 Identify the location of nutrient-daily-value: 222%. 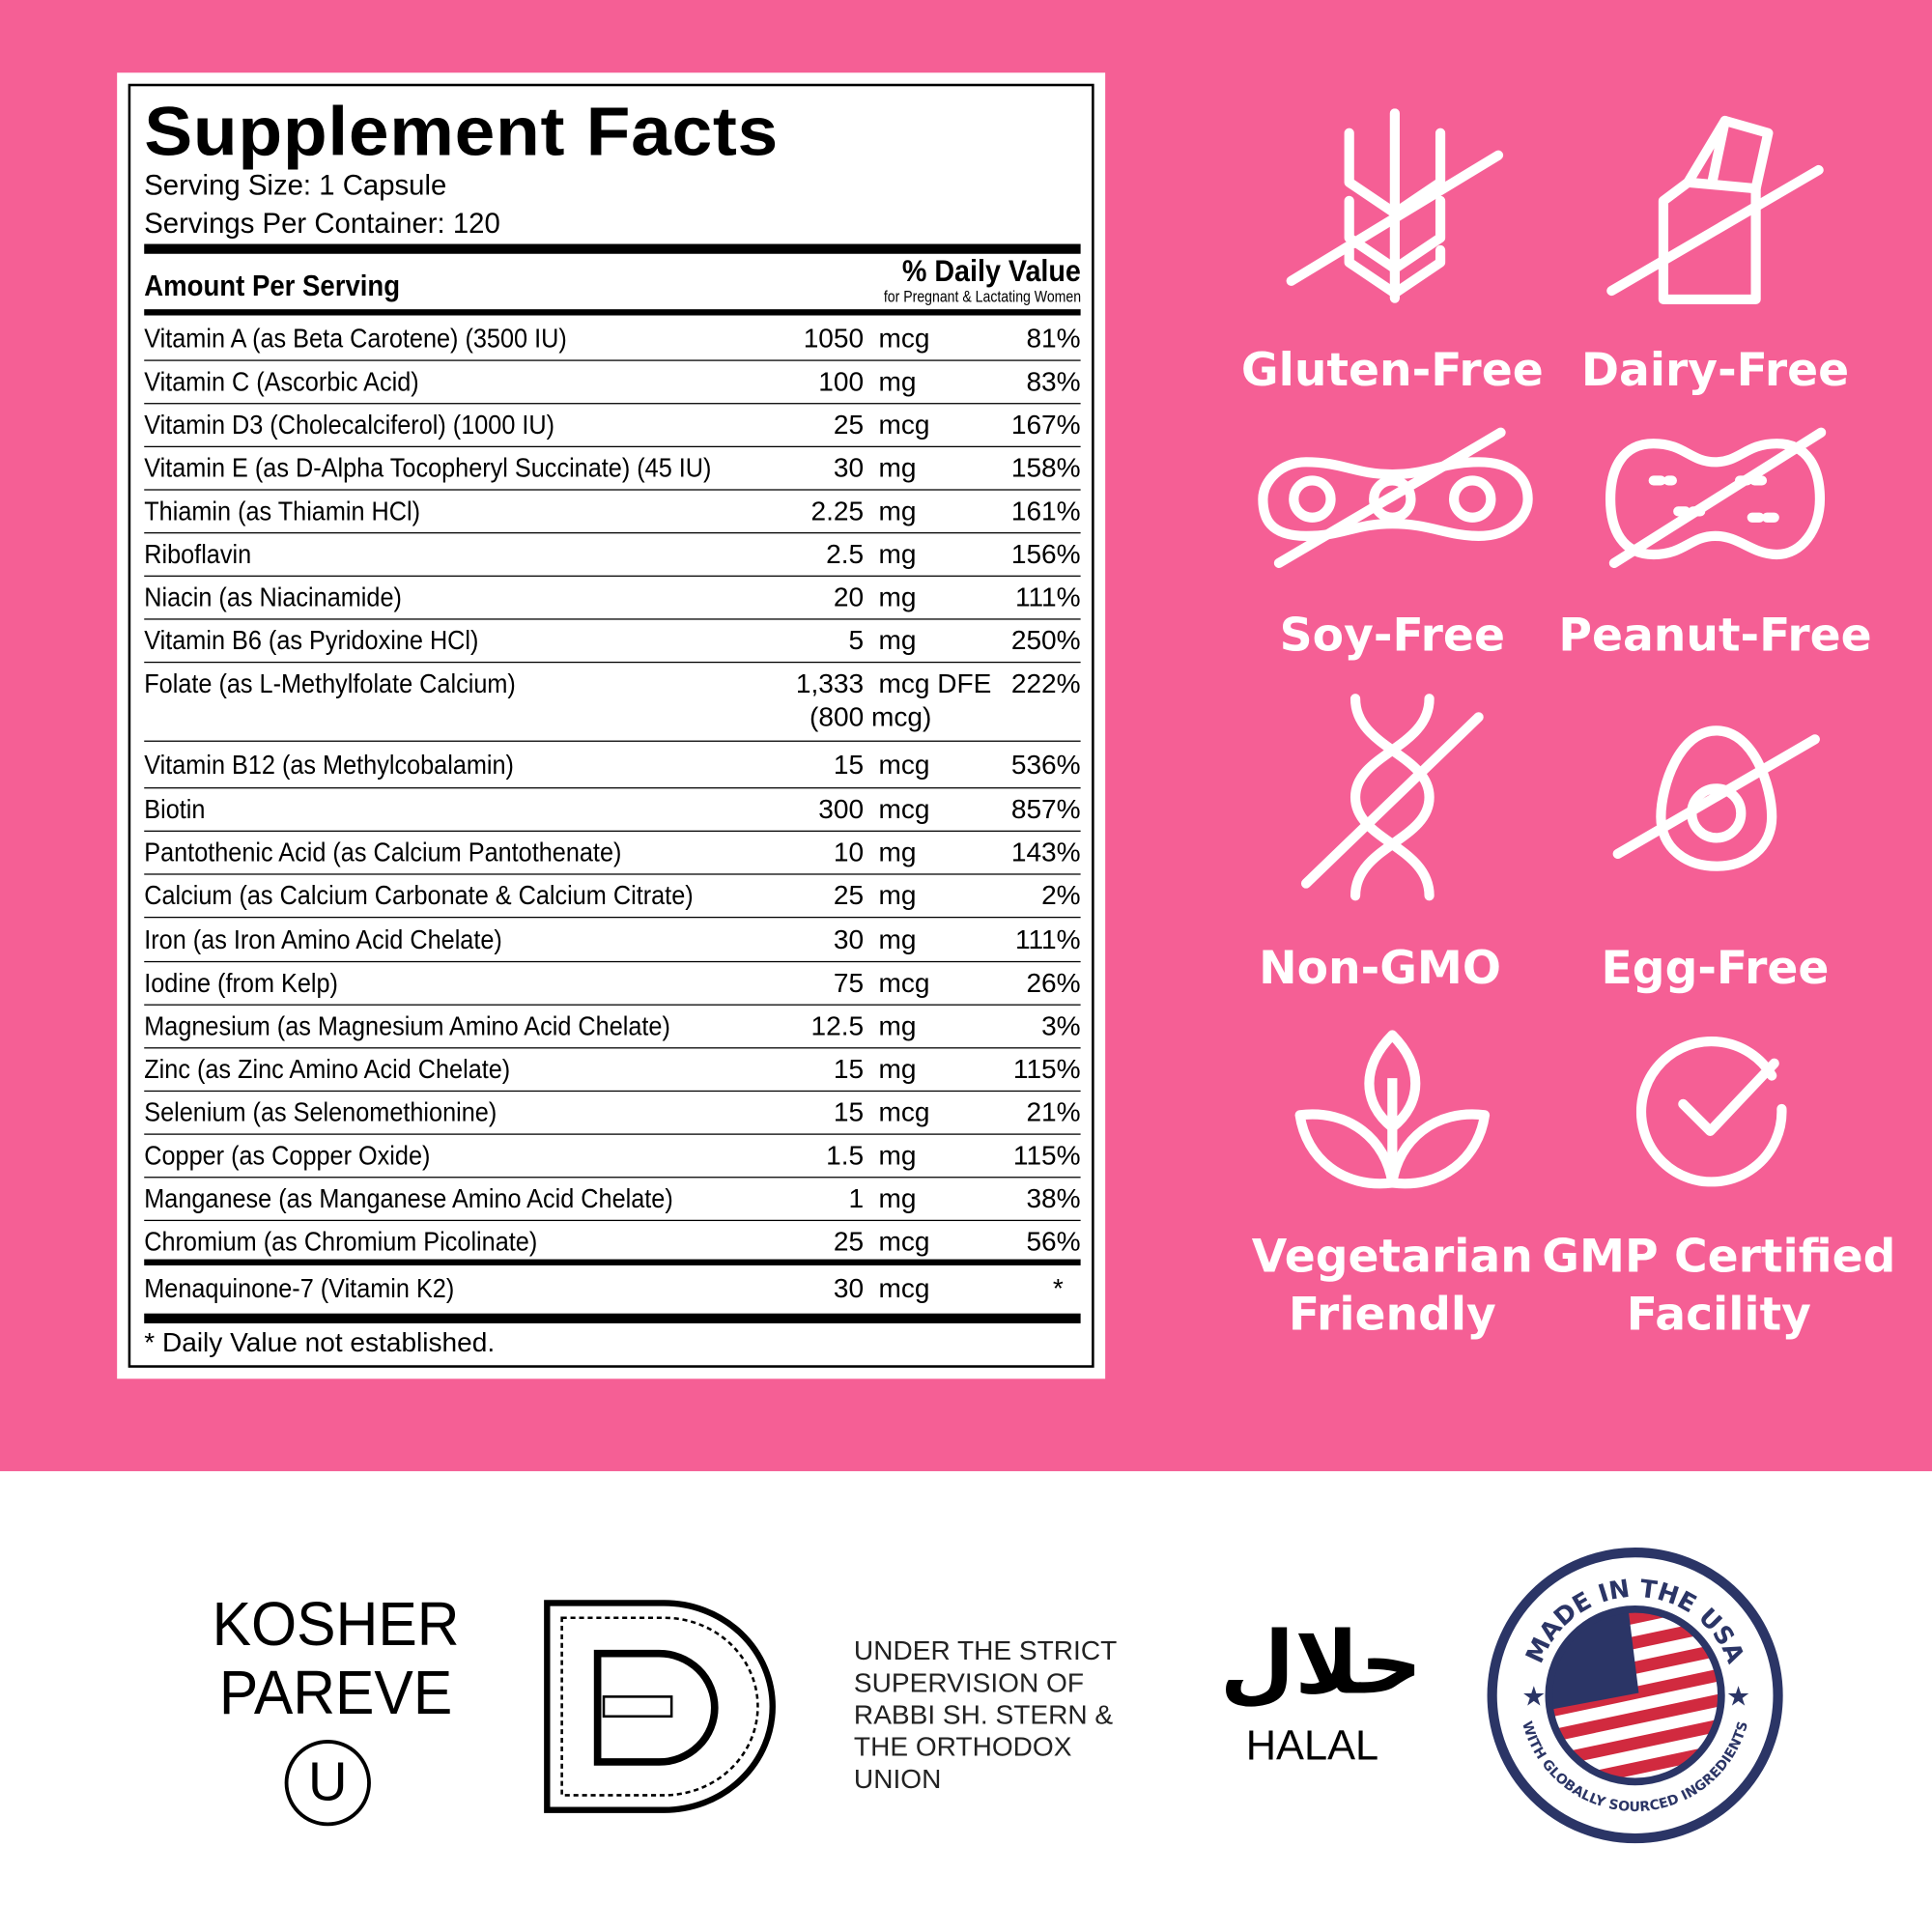
(1045, 683).